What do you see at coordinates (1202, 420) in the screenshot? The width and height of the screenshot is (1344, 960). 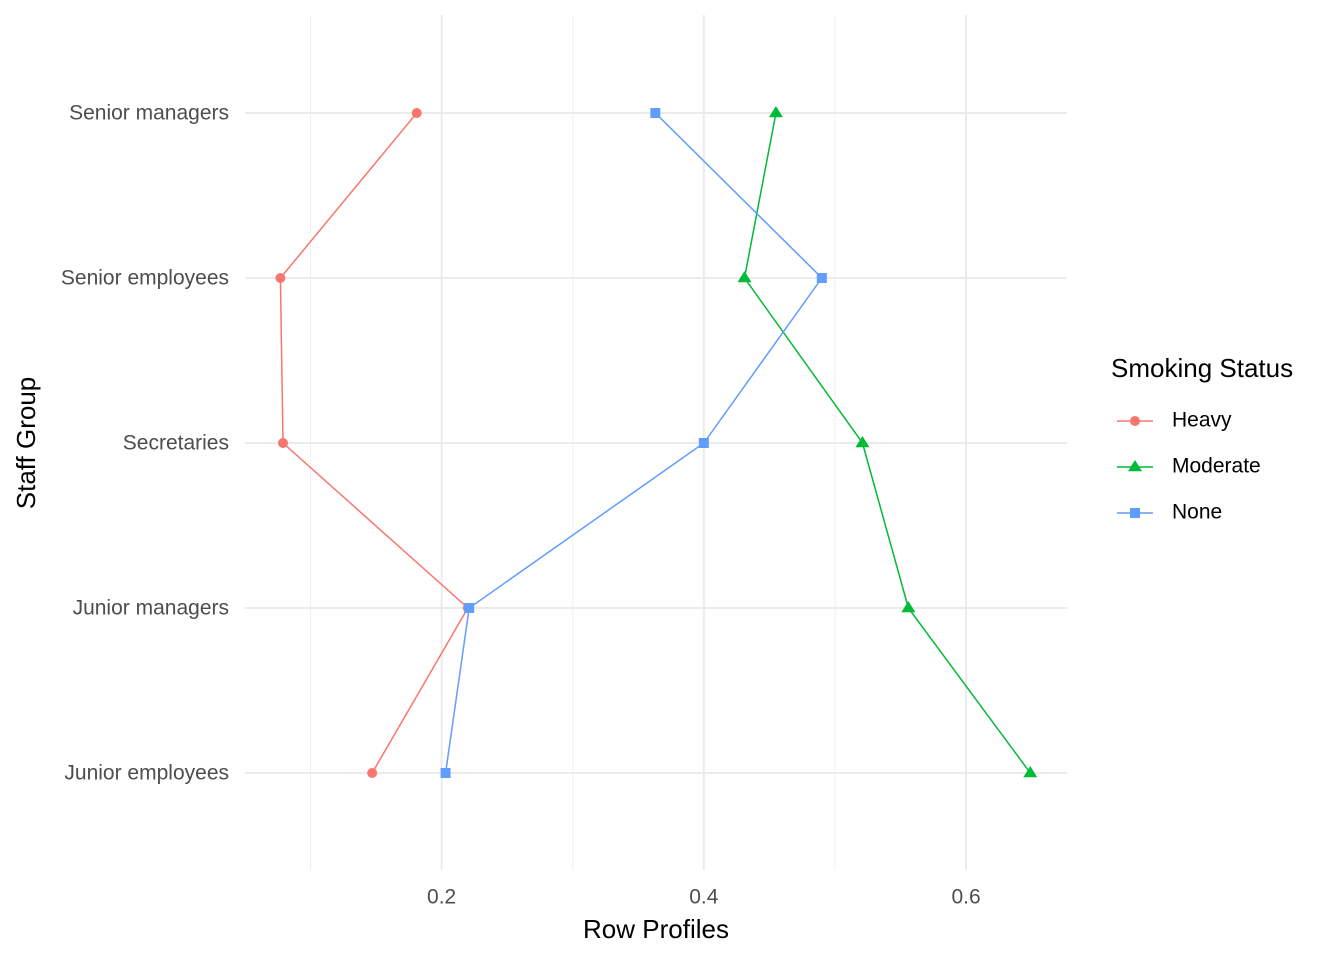 I see `legend-label: Heavy` at bounding box center [1202, 420].